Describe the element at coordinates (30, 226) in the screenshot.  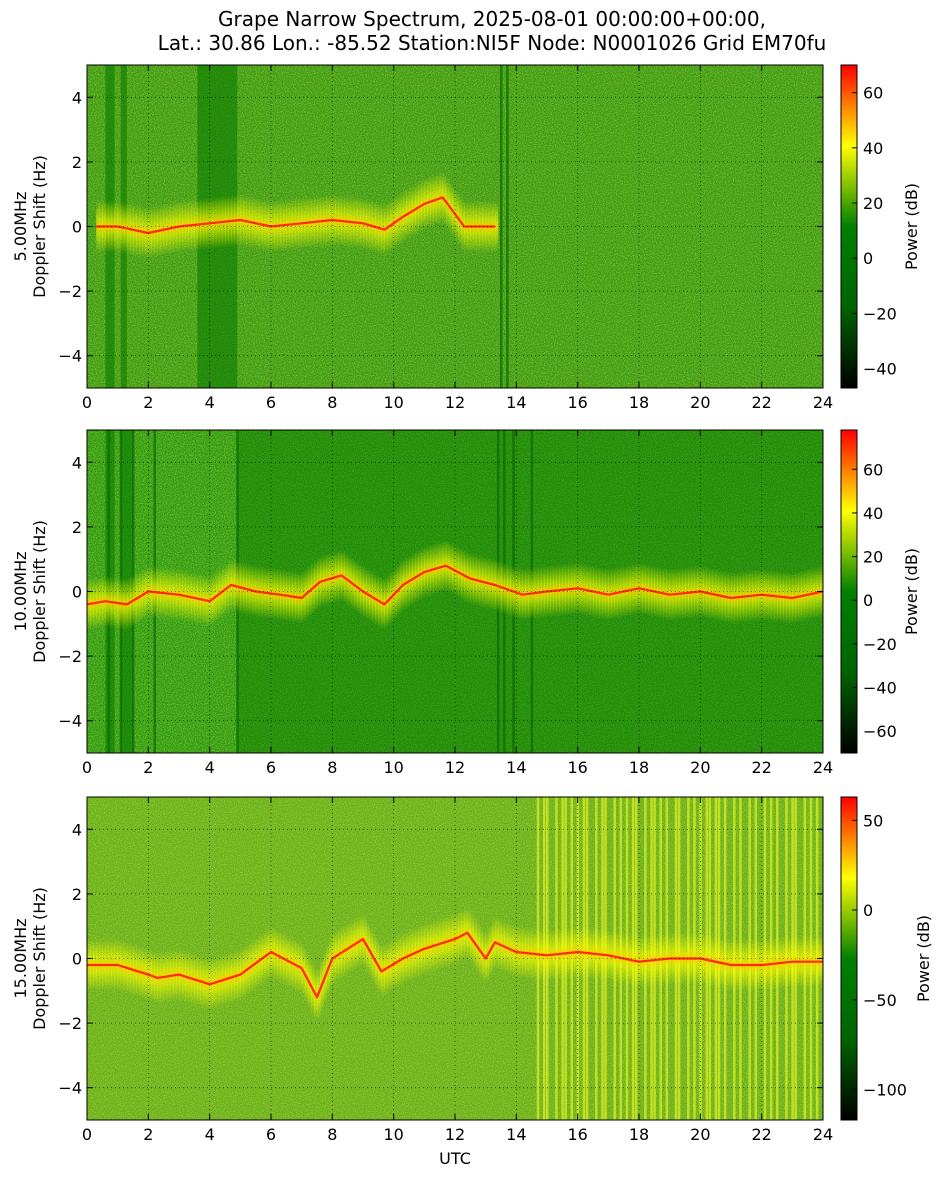
I see `y-axis-label: 5.00MHzDoppler Shift (Hz)` at that location.